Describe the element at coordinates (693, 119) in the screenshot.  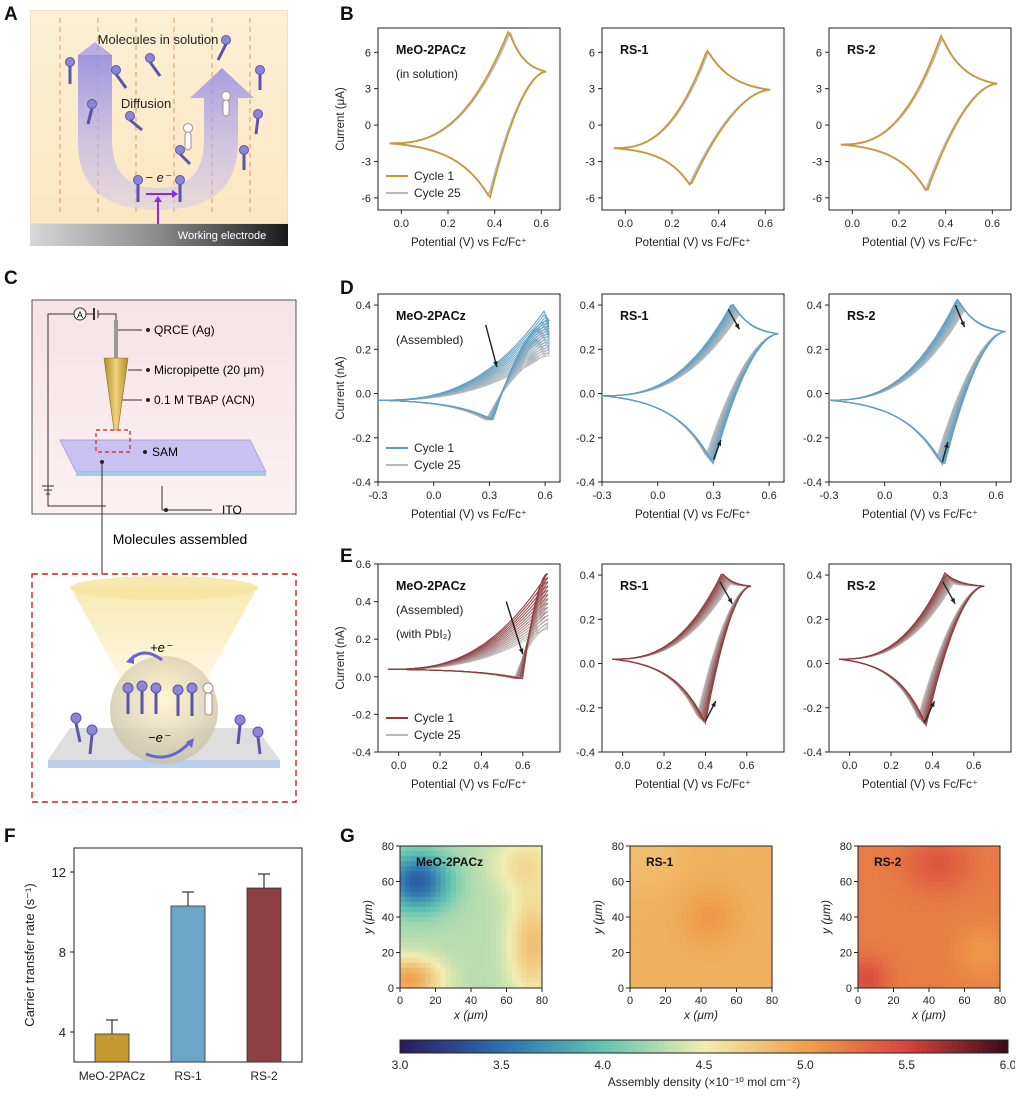
I see `plot-frame` at that location.